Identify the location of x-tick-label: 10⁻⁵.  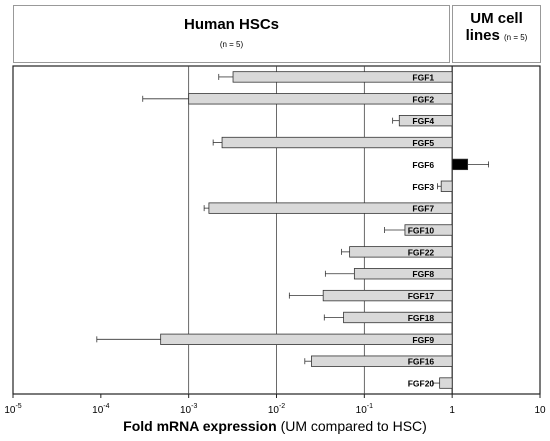
(12, 409).